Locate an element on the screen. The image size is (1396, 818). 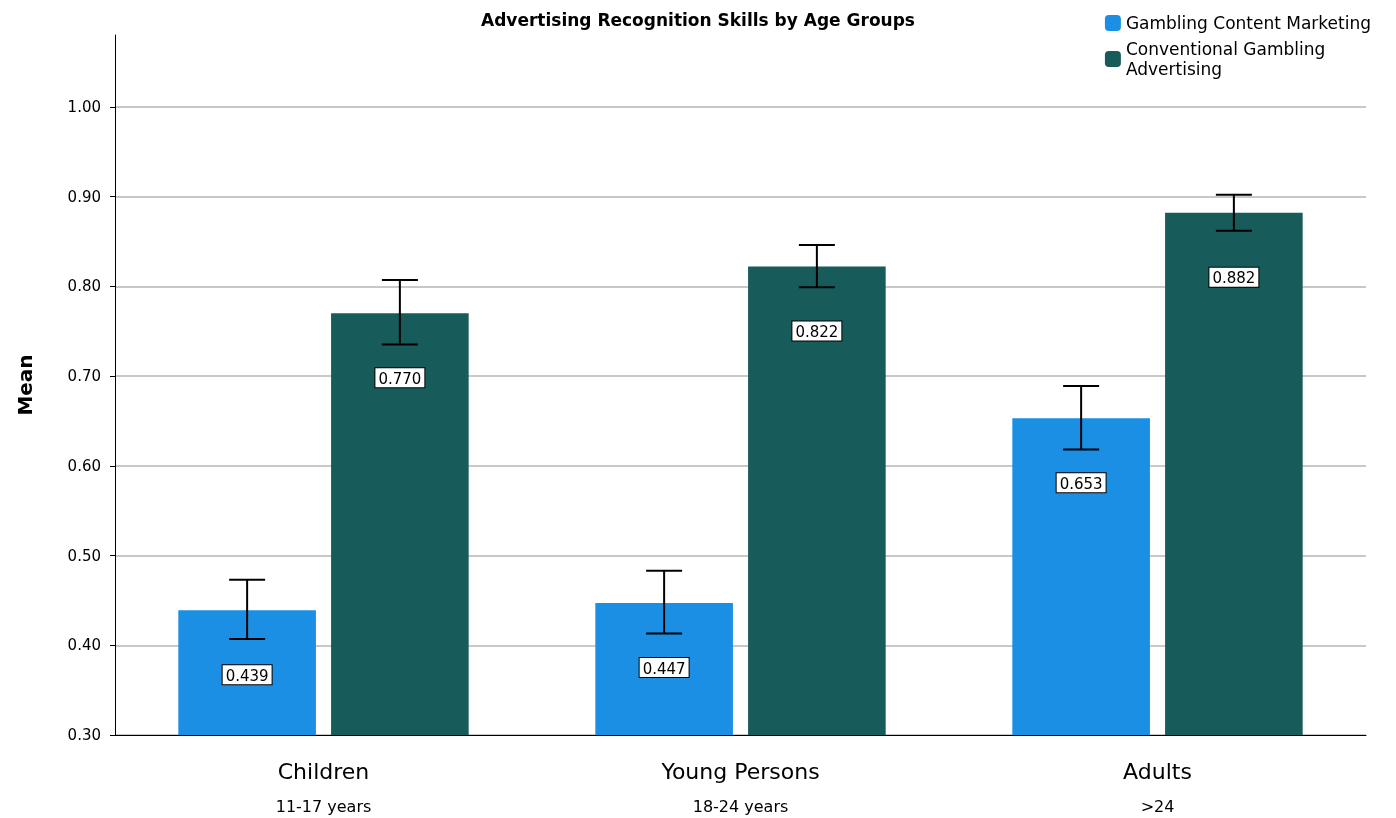
x-tick-label: Children 11-17 years is located at coordinates (323, 787).